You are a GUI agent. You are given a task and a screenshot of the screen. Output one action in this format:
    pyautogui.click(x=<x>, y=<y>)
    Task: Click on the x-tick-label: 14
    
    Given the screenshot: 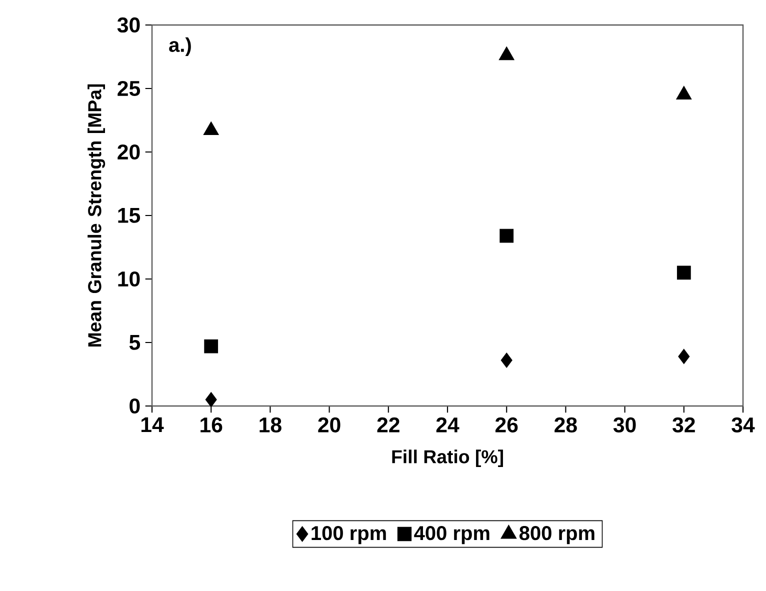 What is the action you would take?
    pyautogui.click(x=152, y=424)
    